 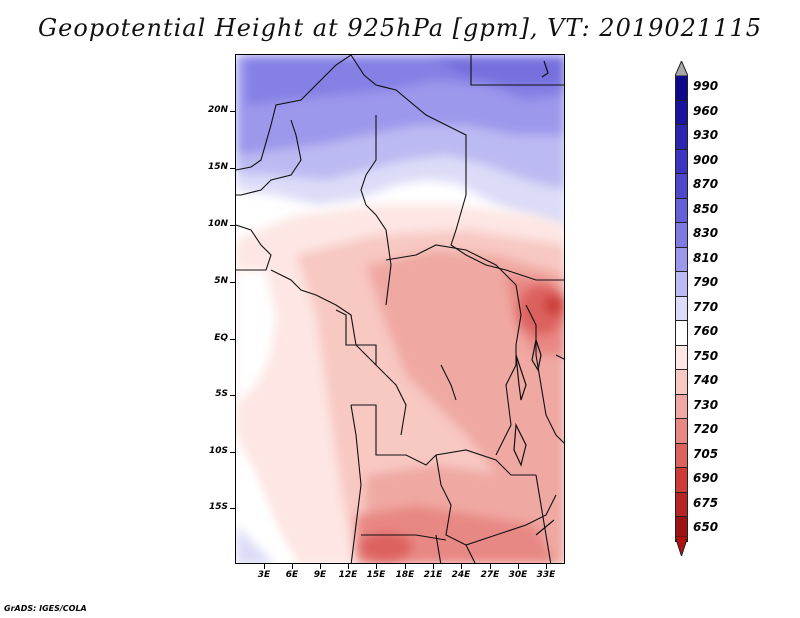 I want to click on x-label-15e: 15E, so click(x=376, y=575).